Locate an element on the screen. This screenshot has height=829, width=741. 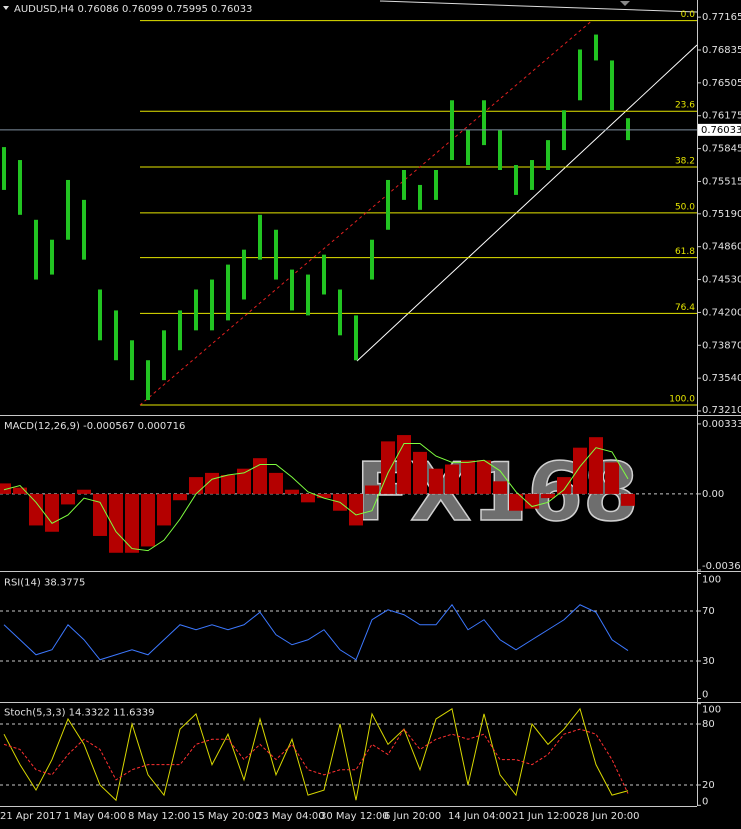
y-tick-label: 0.76835 is located at coordinates (721, 50).